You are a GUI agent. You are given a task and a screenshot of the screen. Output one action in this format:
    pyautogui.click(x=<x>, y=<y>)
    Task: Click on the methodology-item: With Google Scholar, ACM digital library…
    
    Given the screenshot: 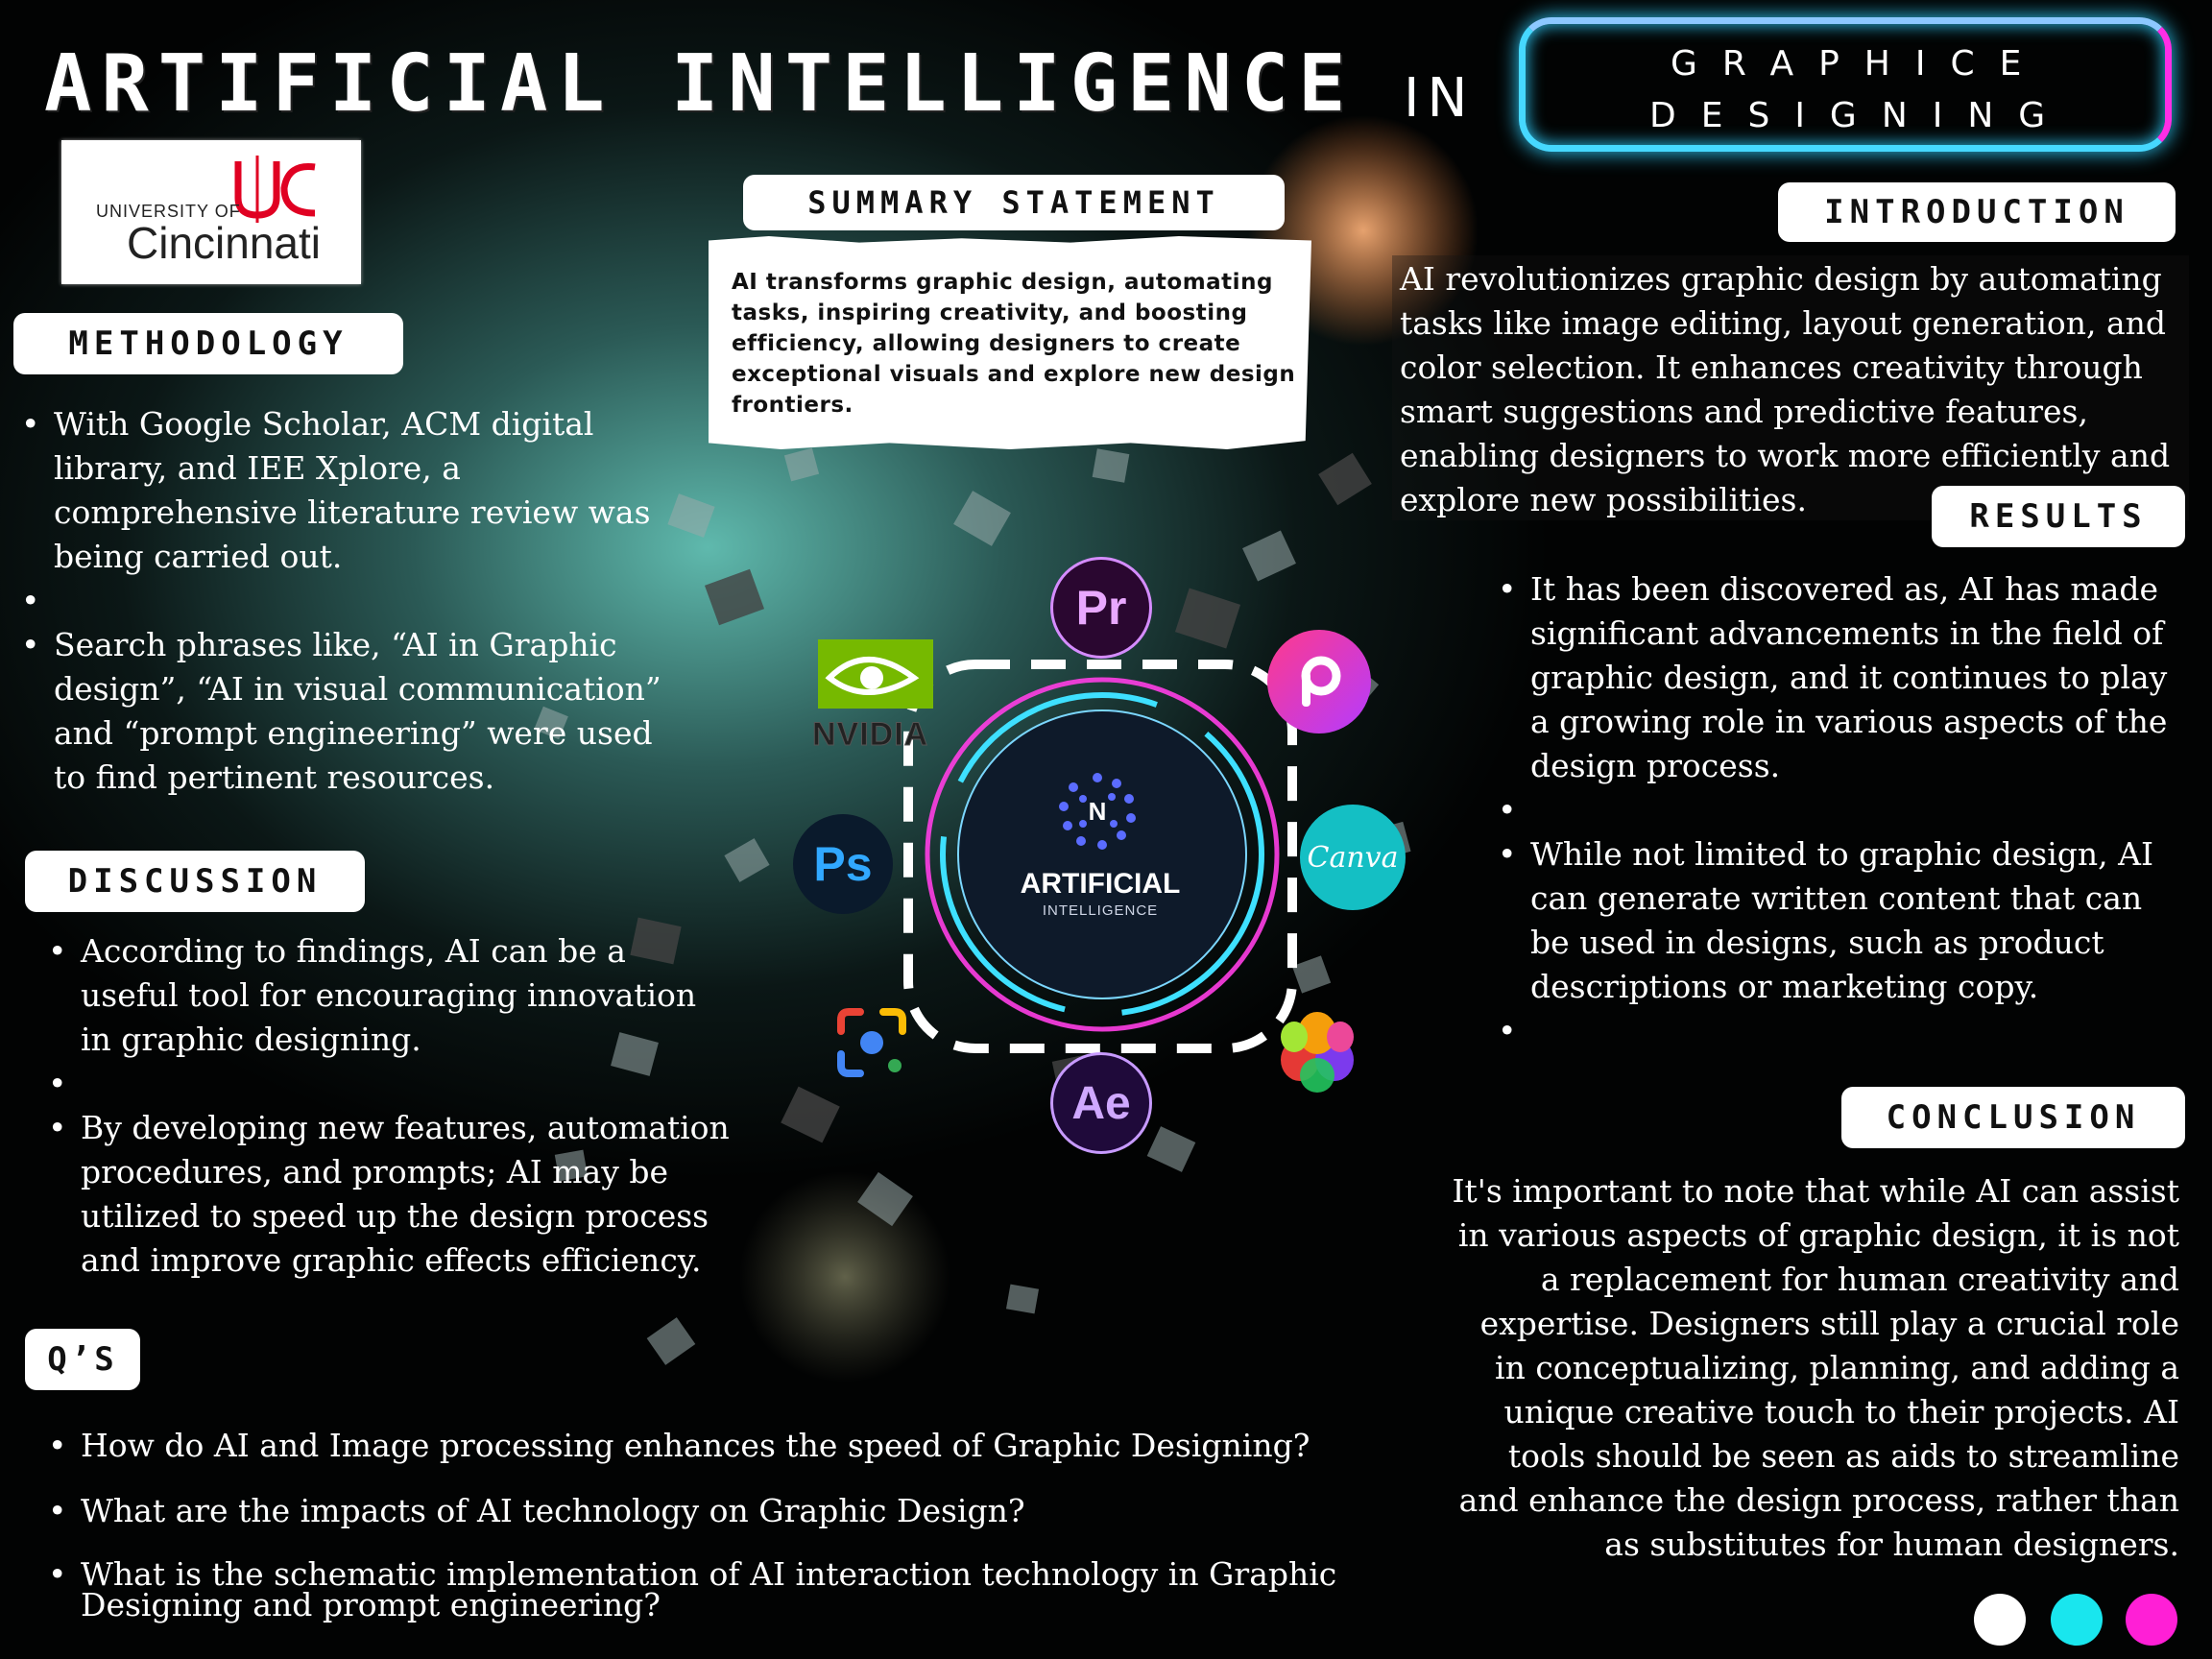 What is the action you would take?
    pyautogui.click(x=353, y=490)
    